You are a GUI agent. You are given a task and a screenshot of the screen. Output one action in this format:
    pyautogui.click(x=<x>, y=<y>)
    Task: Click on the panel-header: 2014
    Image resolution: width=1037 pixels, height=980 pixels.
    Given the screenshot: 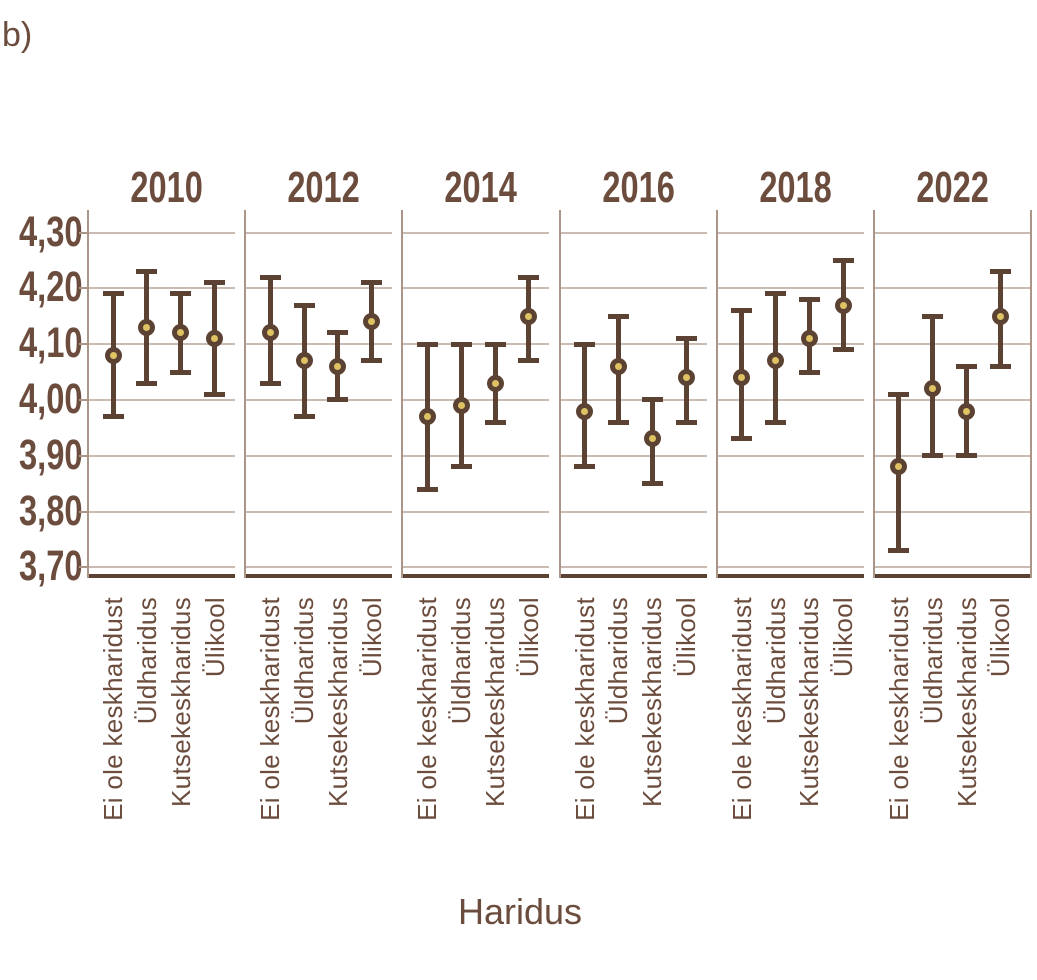 What is the action you would take?
    pyautogui.click(x=481, y=187)
    